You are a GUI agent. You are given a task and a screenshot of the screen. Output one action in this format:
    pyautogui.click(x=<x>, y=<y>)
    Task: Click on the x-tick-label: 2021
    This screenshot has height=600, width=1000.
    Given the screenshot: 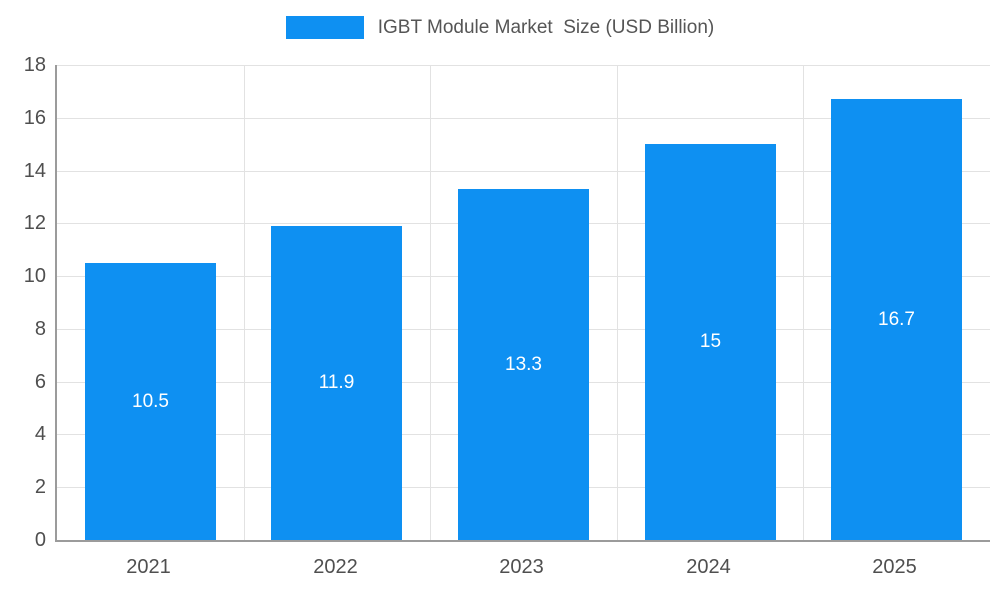 What is the action you would take?
    pyautogui.click(x=148, y=567)
    